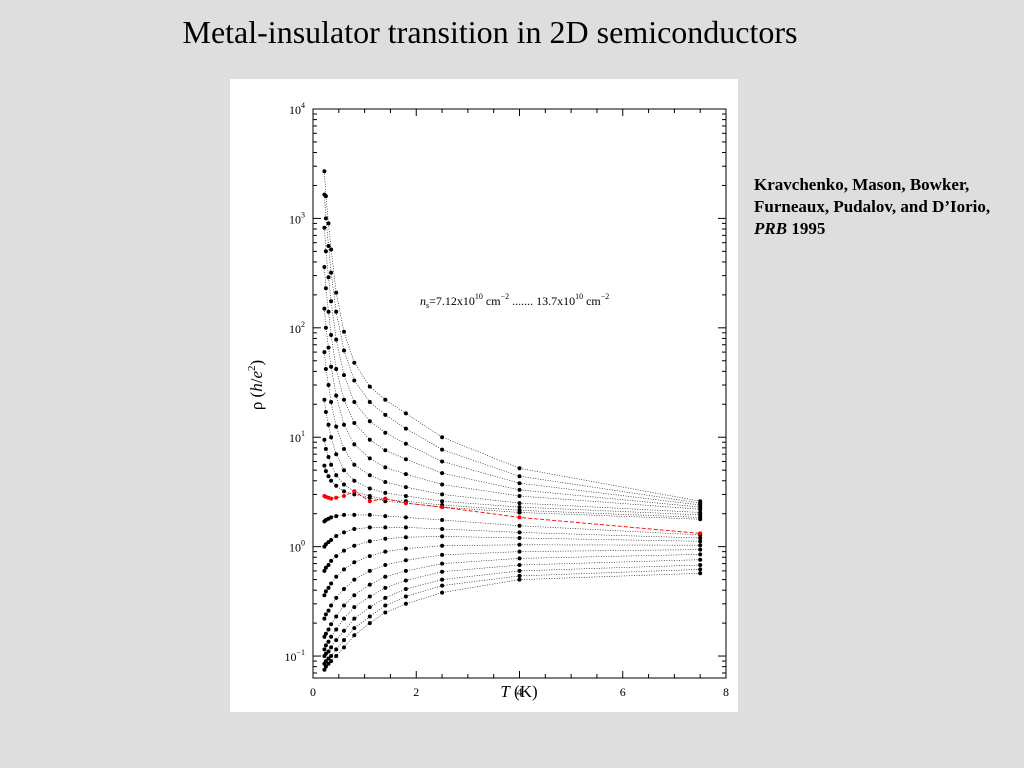 The height and width of the screenshot is (768, 1024). Describe the element at coordinates (416, 692) in the screenshot. I see `x-tick-label: 2` at that location.